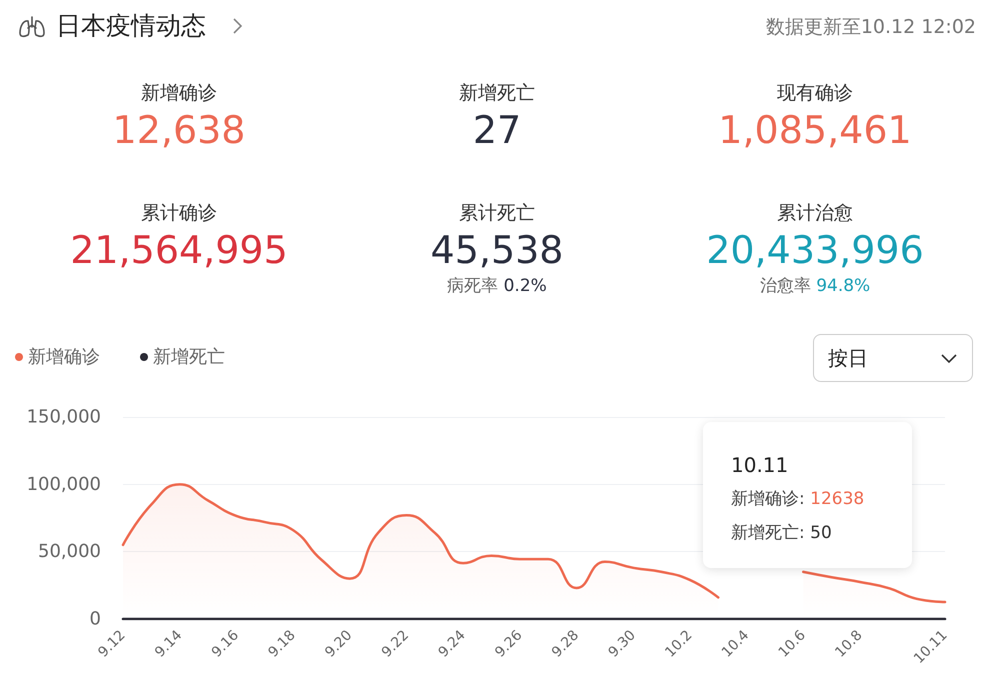  I want to click on annotation: 新增死亡: 50, so click(782, 533).